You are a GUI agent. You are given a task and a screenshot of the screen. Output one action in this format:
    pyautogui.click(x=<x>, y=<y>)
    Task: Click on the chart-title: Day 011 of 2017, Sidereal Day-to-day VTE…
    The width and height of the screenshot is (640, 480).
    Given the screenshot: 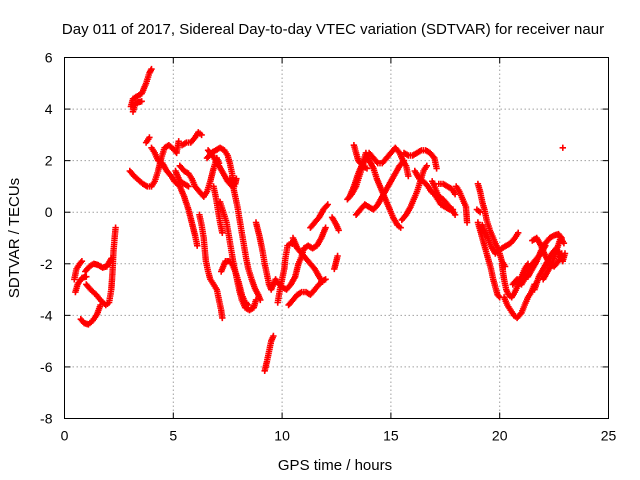 What is the action you would take?
    pyautogui.click(x=333, y=29)
    